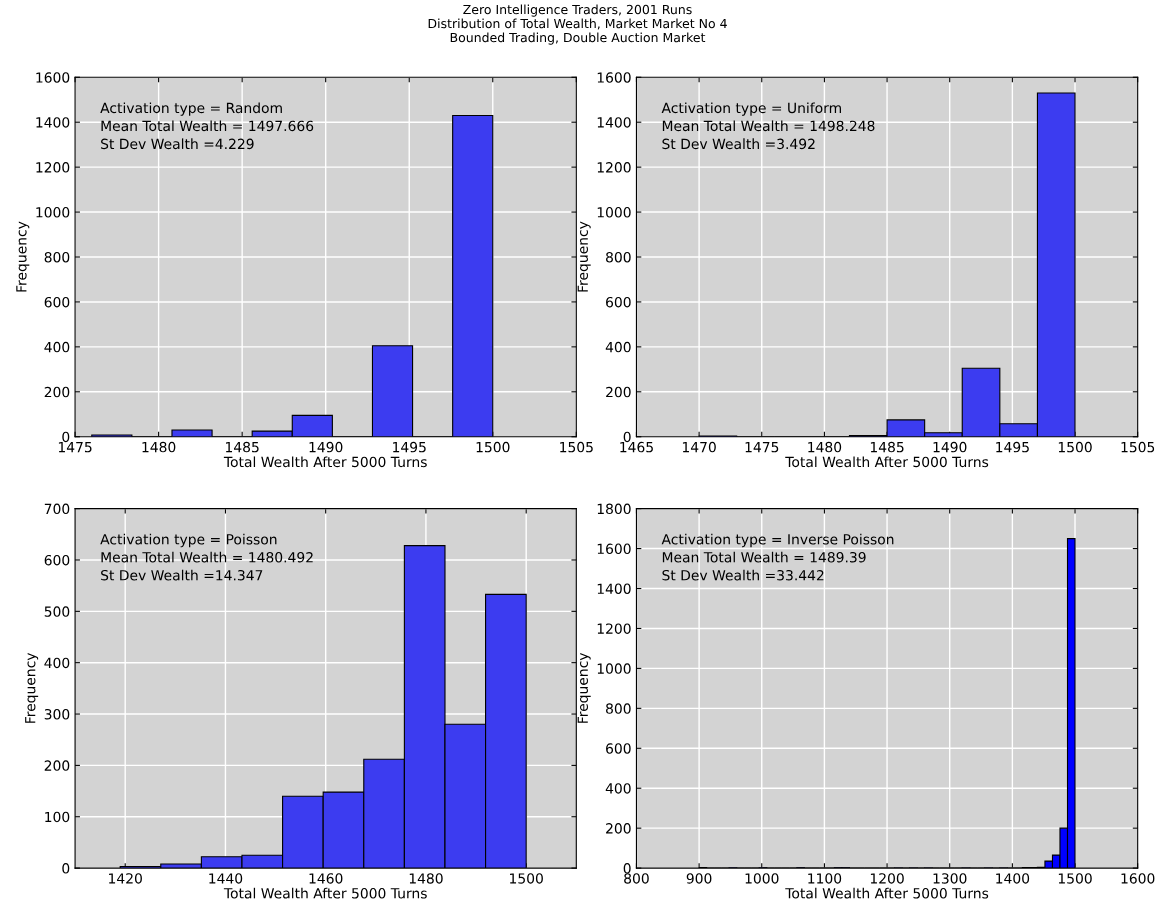 This screenshot has height=909, width=1155. I want to click on x-tick-label: 1465, so click(636, 447).